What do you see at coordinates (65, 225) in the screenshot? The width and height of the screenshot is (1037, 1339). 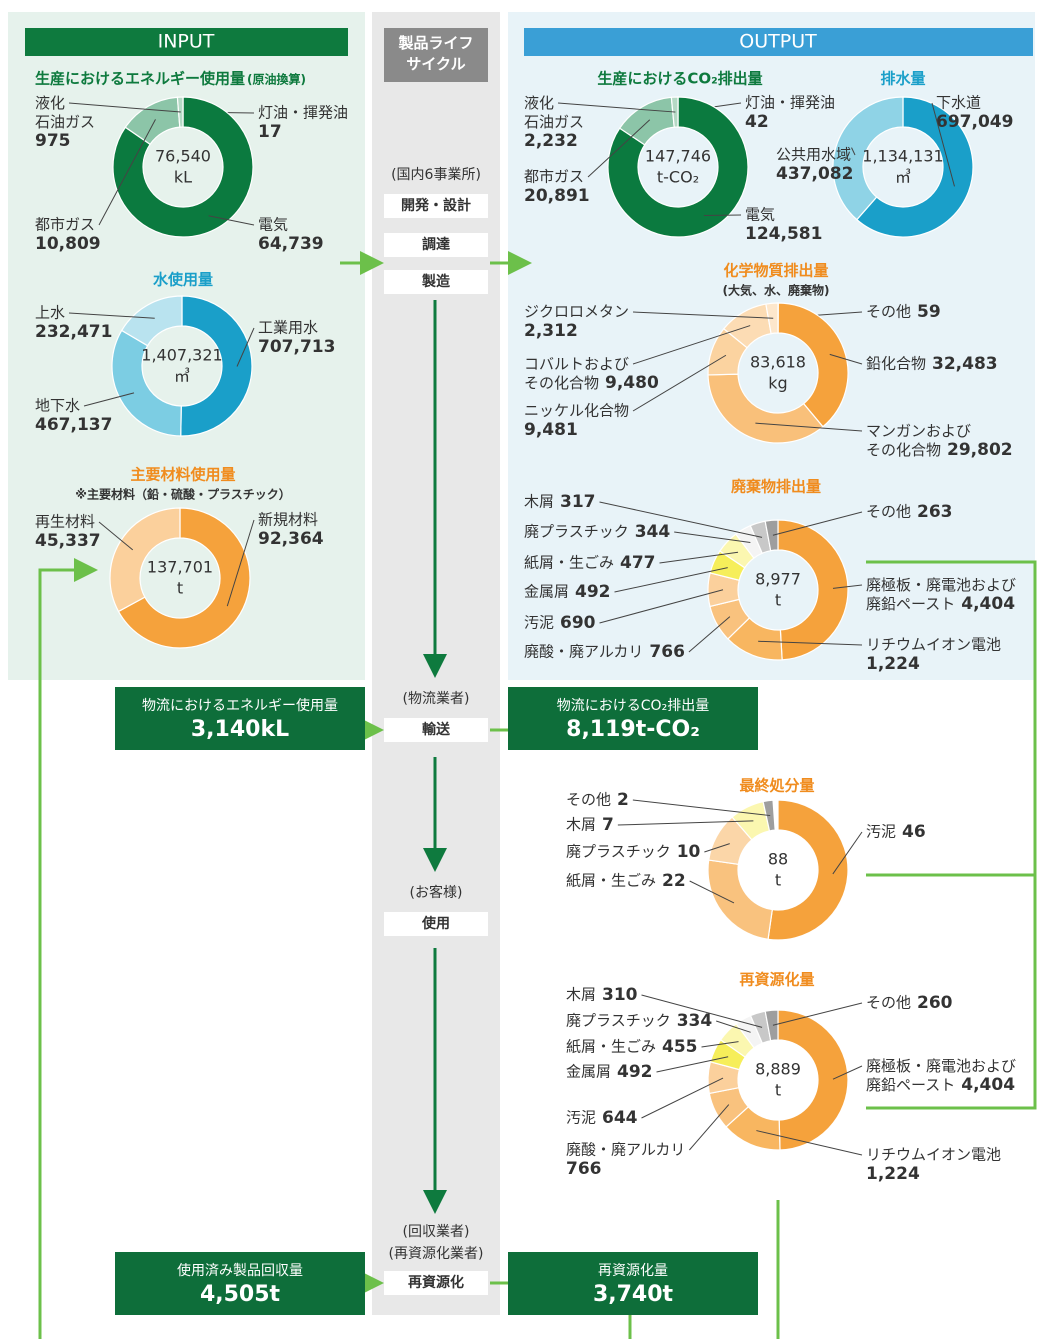 I see `segment-name: 都市ガス` at bounding box center [65, 225].